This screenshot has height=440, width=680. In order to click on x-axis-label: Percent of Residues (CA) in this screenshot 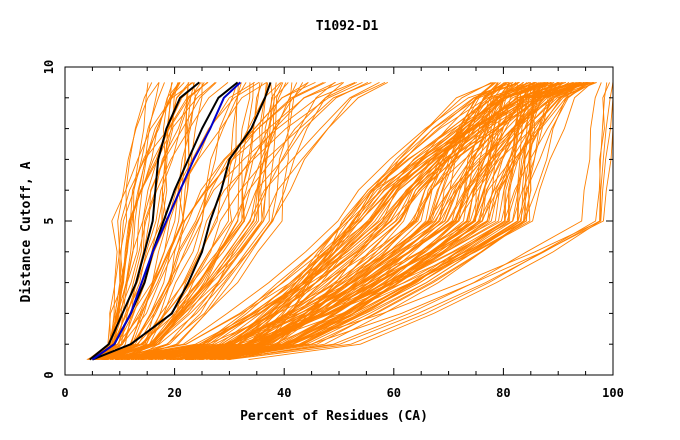, I will do `click(334, 416)`.